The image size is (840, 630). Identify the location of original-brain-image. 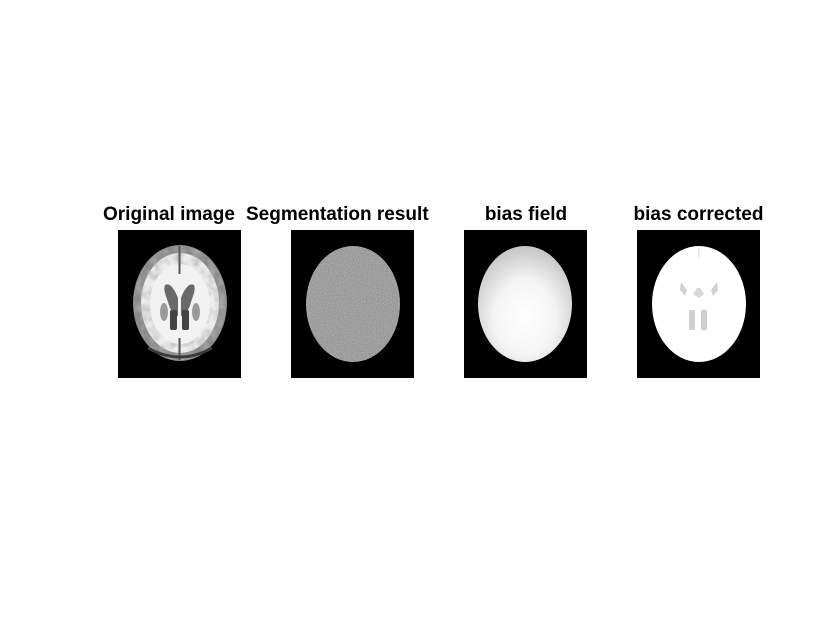
(180, 303).